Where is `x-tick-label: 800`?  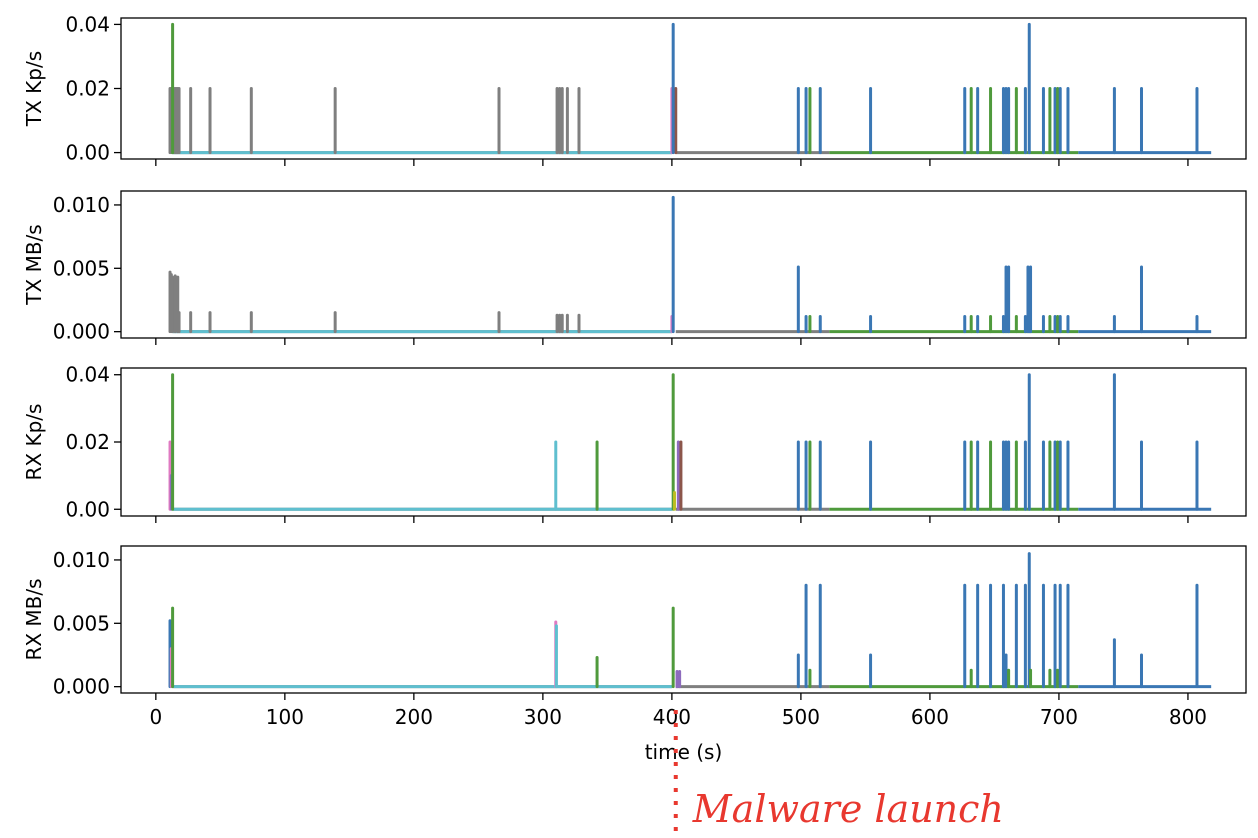
x-tick-label: 800 is located at coordinates (1188, 717).